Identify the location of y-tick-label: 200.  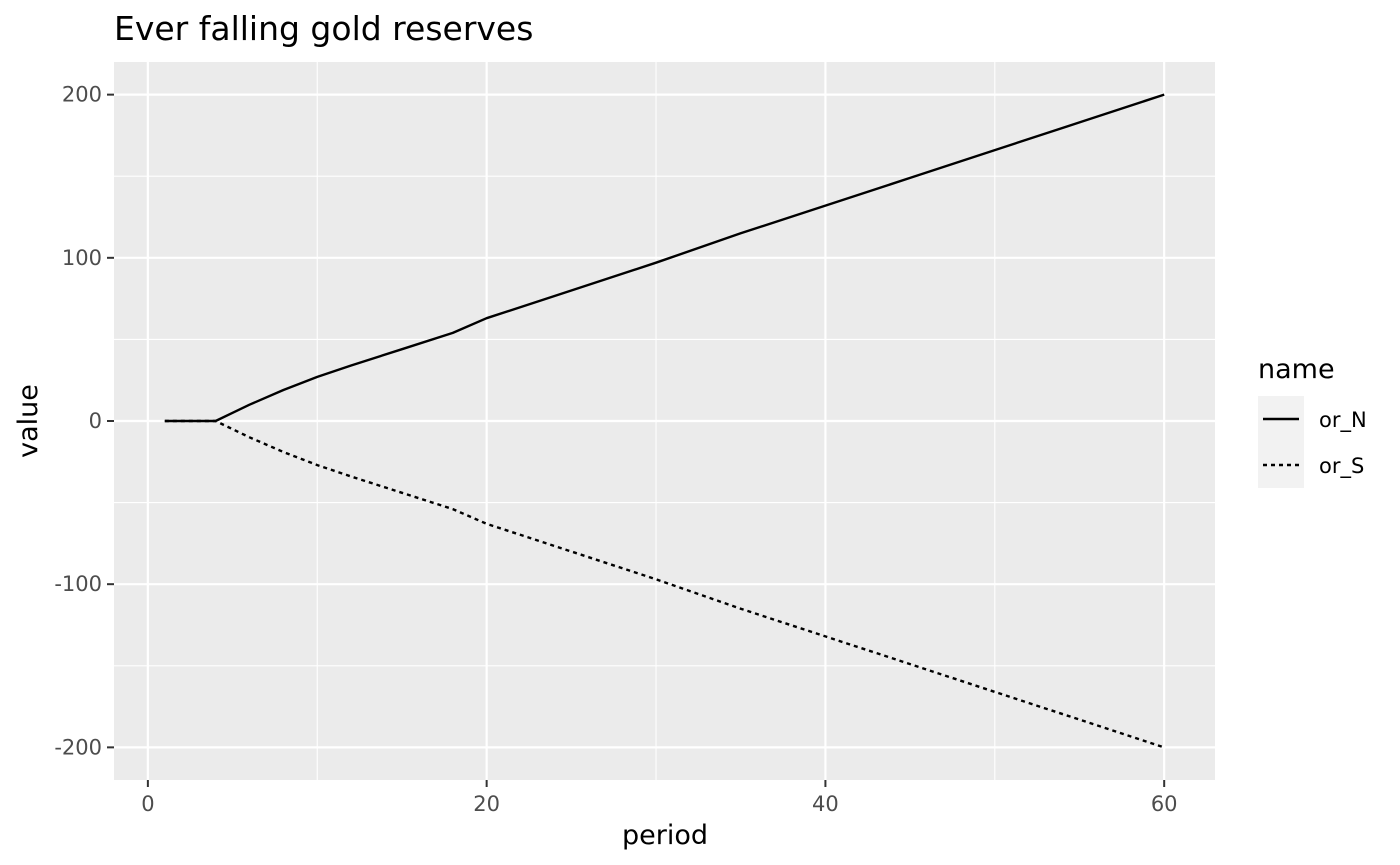
(82, 95).